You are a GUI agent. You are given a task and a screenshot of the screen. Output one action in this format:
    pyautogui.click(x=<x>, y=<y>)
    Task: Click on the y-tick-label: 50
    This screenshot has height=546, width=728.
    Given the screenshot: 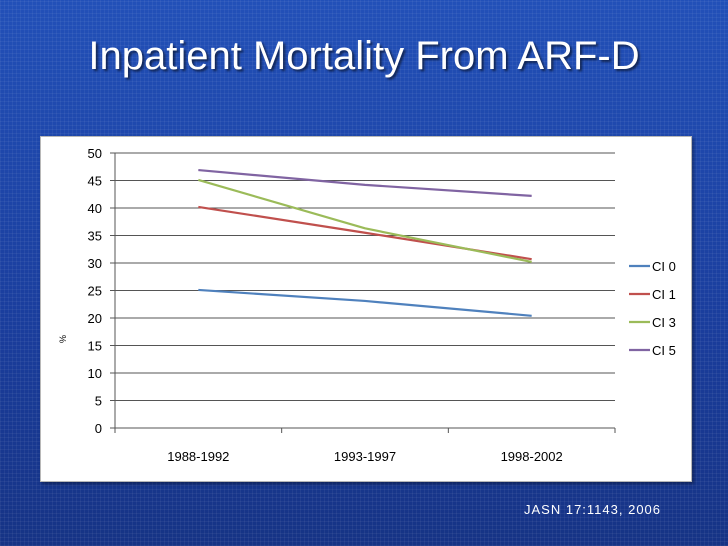 What is the action you would take?
    pyautogui.click(x=95, y=153)
    